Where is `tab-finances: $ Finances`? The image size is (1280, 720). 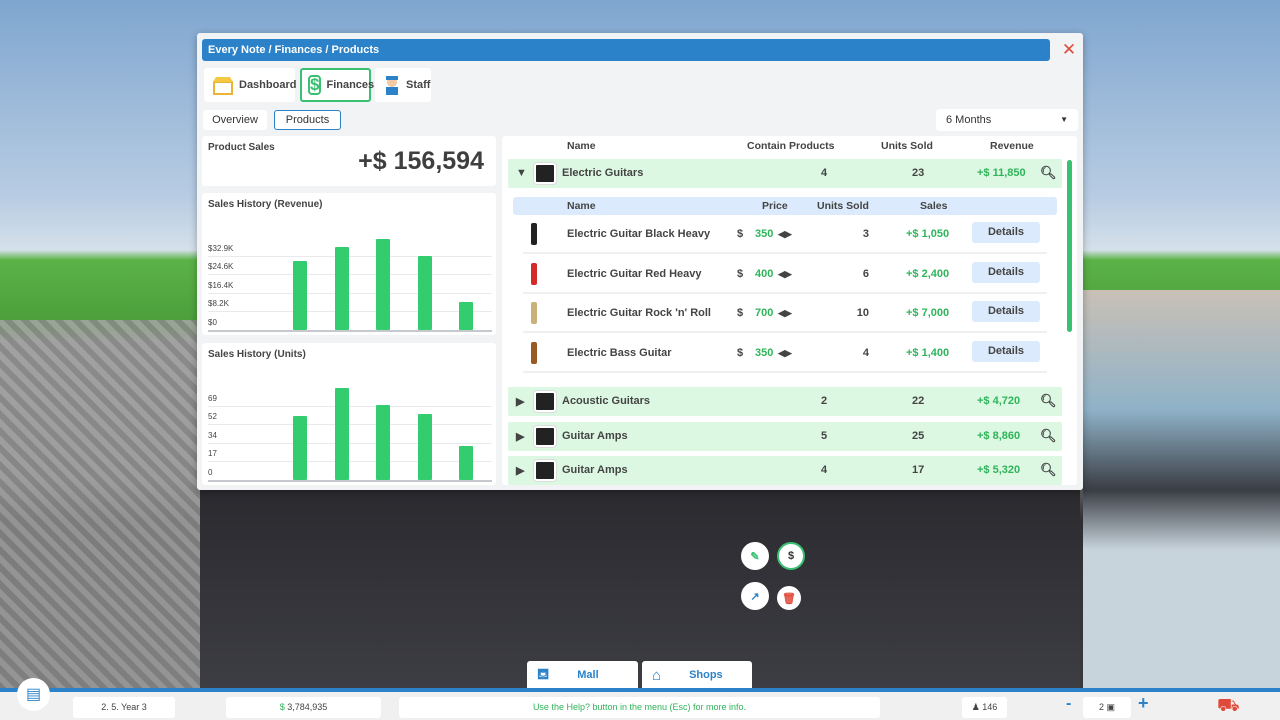
tab-finances: $ Finances is located at coordinates (337, 85).